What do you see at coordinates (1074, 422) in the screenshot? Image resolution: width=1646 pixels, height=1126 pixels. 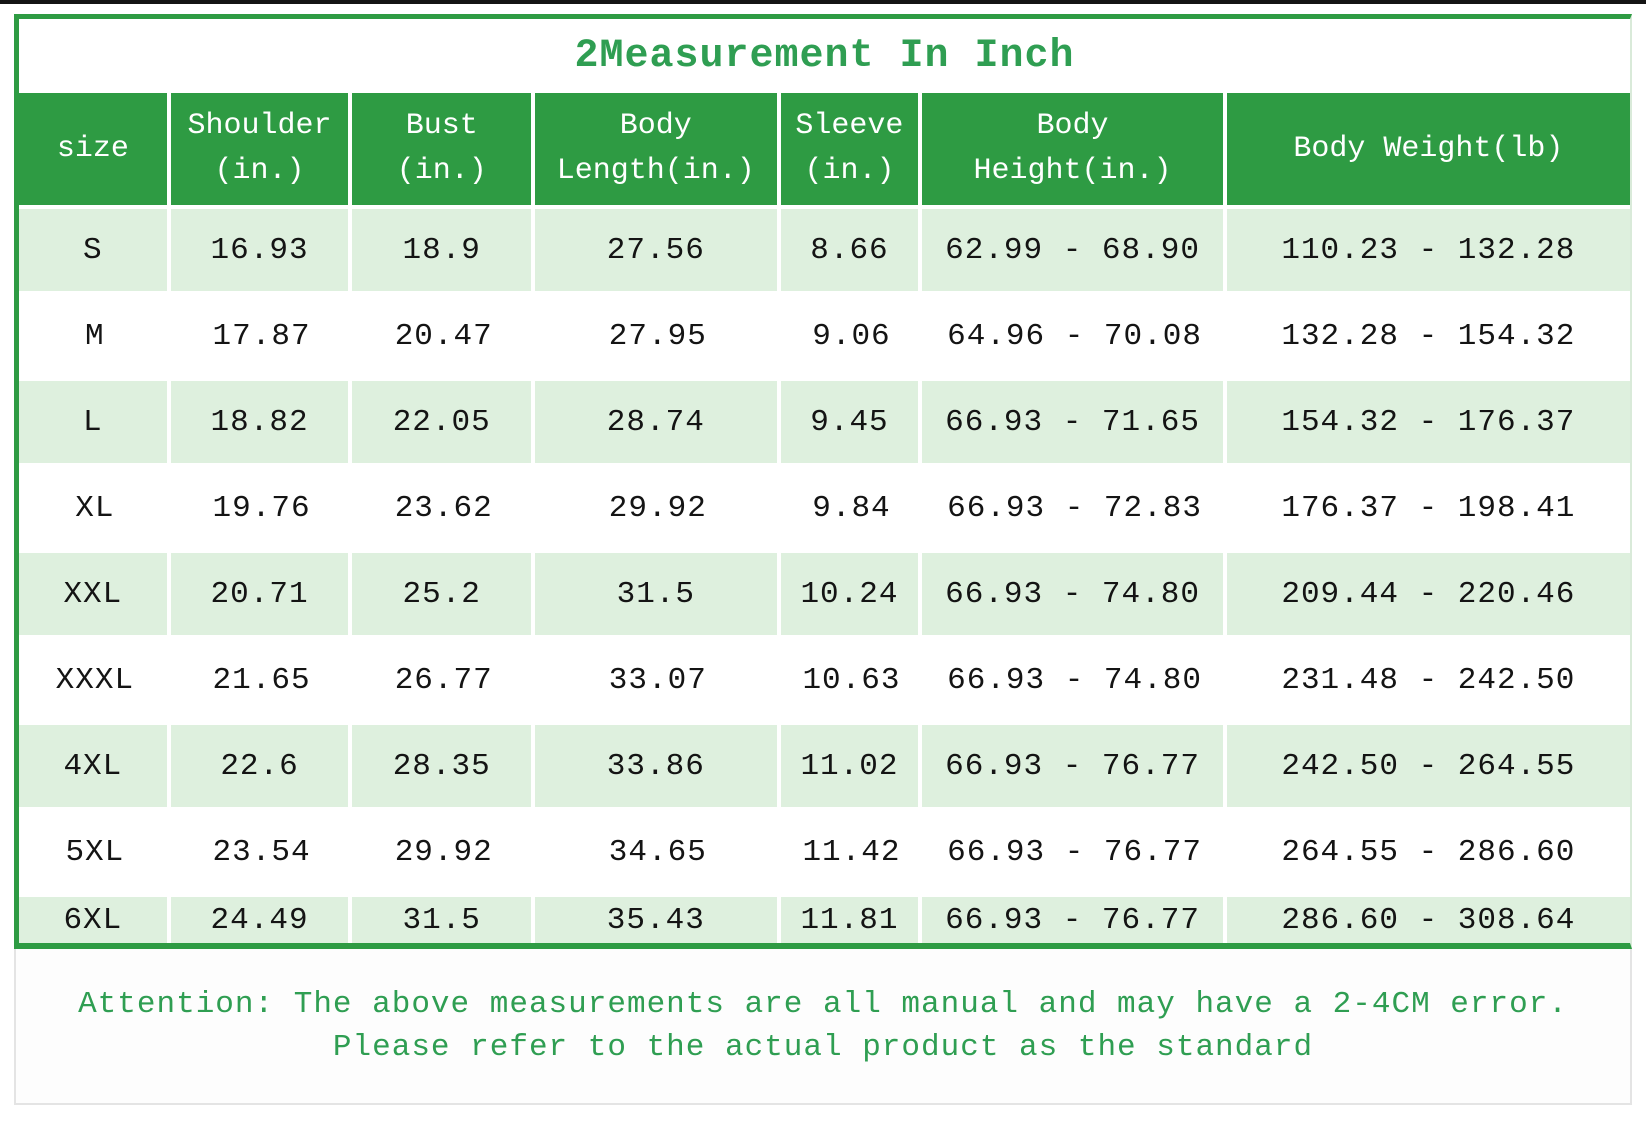 I see `value-cell: 66.93 - 71.65` at bounding box center [1074, 422].